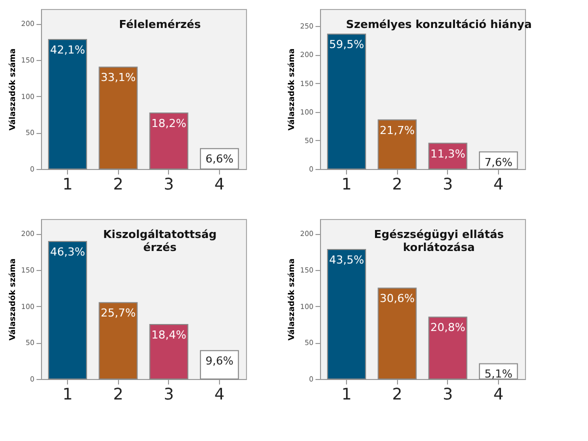 This screenshot has width=588, height=441. Describe the element at coordinates (160, 241) in the screenshot. I see `text: Kiszolgáltatottság érzés` at that location.